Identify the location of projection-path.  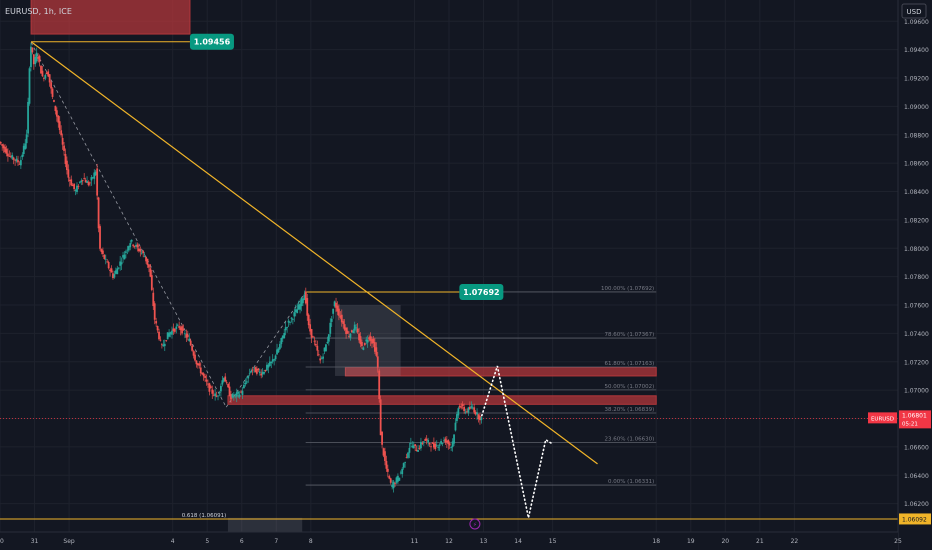
(517, 441).